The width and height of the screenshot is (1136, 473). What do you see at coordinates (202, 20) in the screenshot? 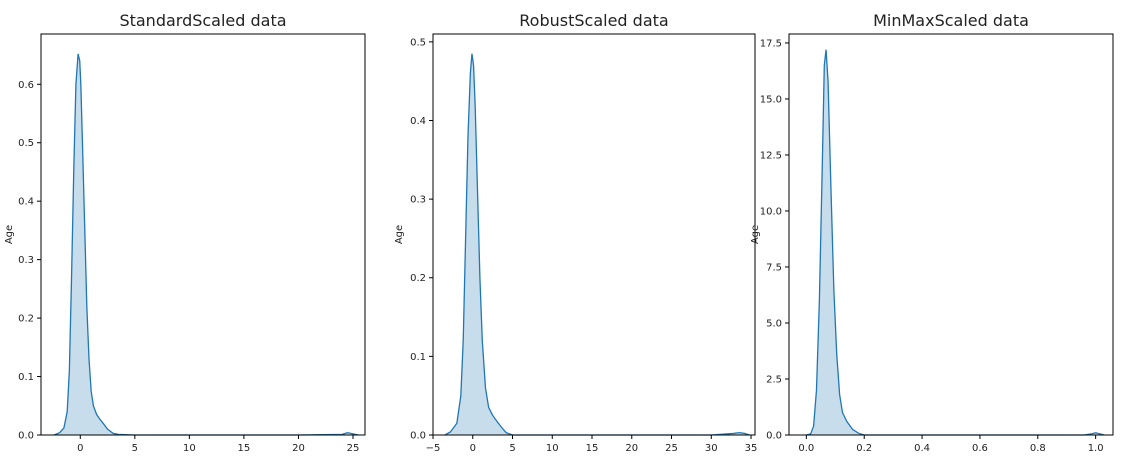
I see `chart-title: StandardScaled data` at bounding box center [202, 20].